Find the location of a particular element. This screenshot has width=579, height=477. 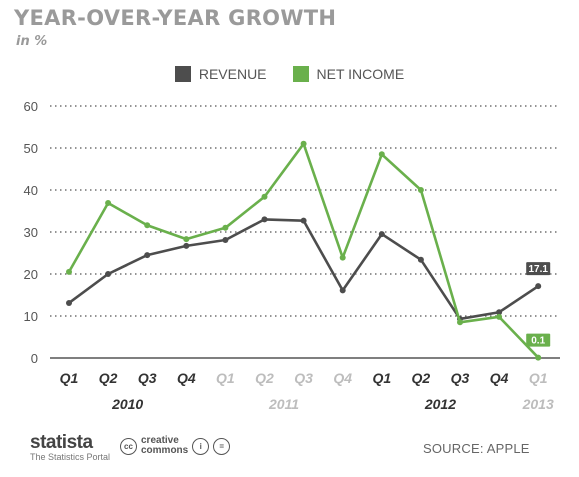

legend-item-revenue: REVENUE is located at coordinates (220, 74).